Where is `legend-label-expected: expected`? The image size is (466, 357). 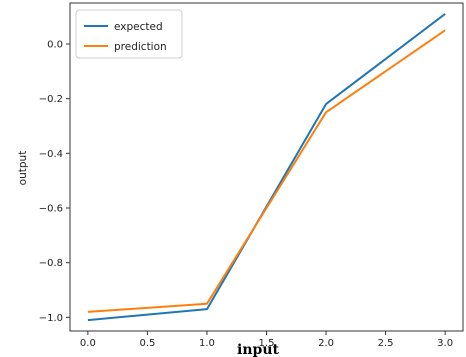 legend-label-expected: expected is located at coordinates (138, 27).